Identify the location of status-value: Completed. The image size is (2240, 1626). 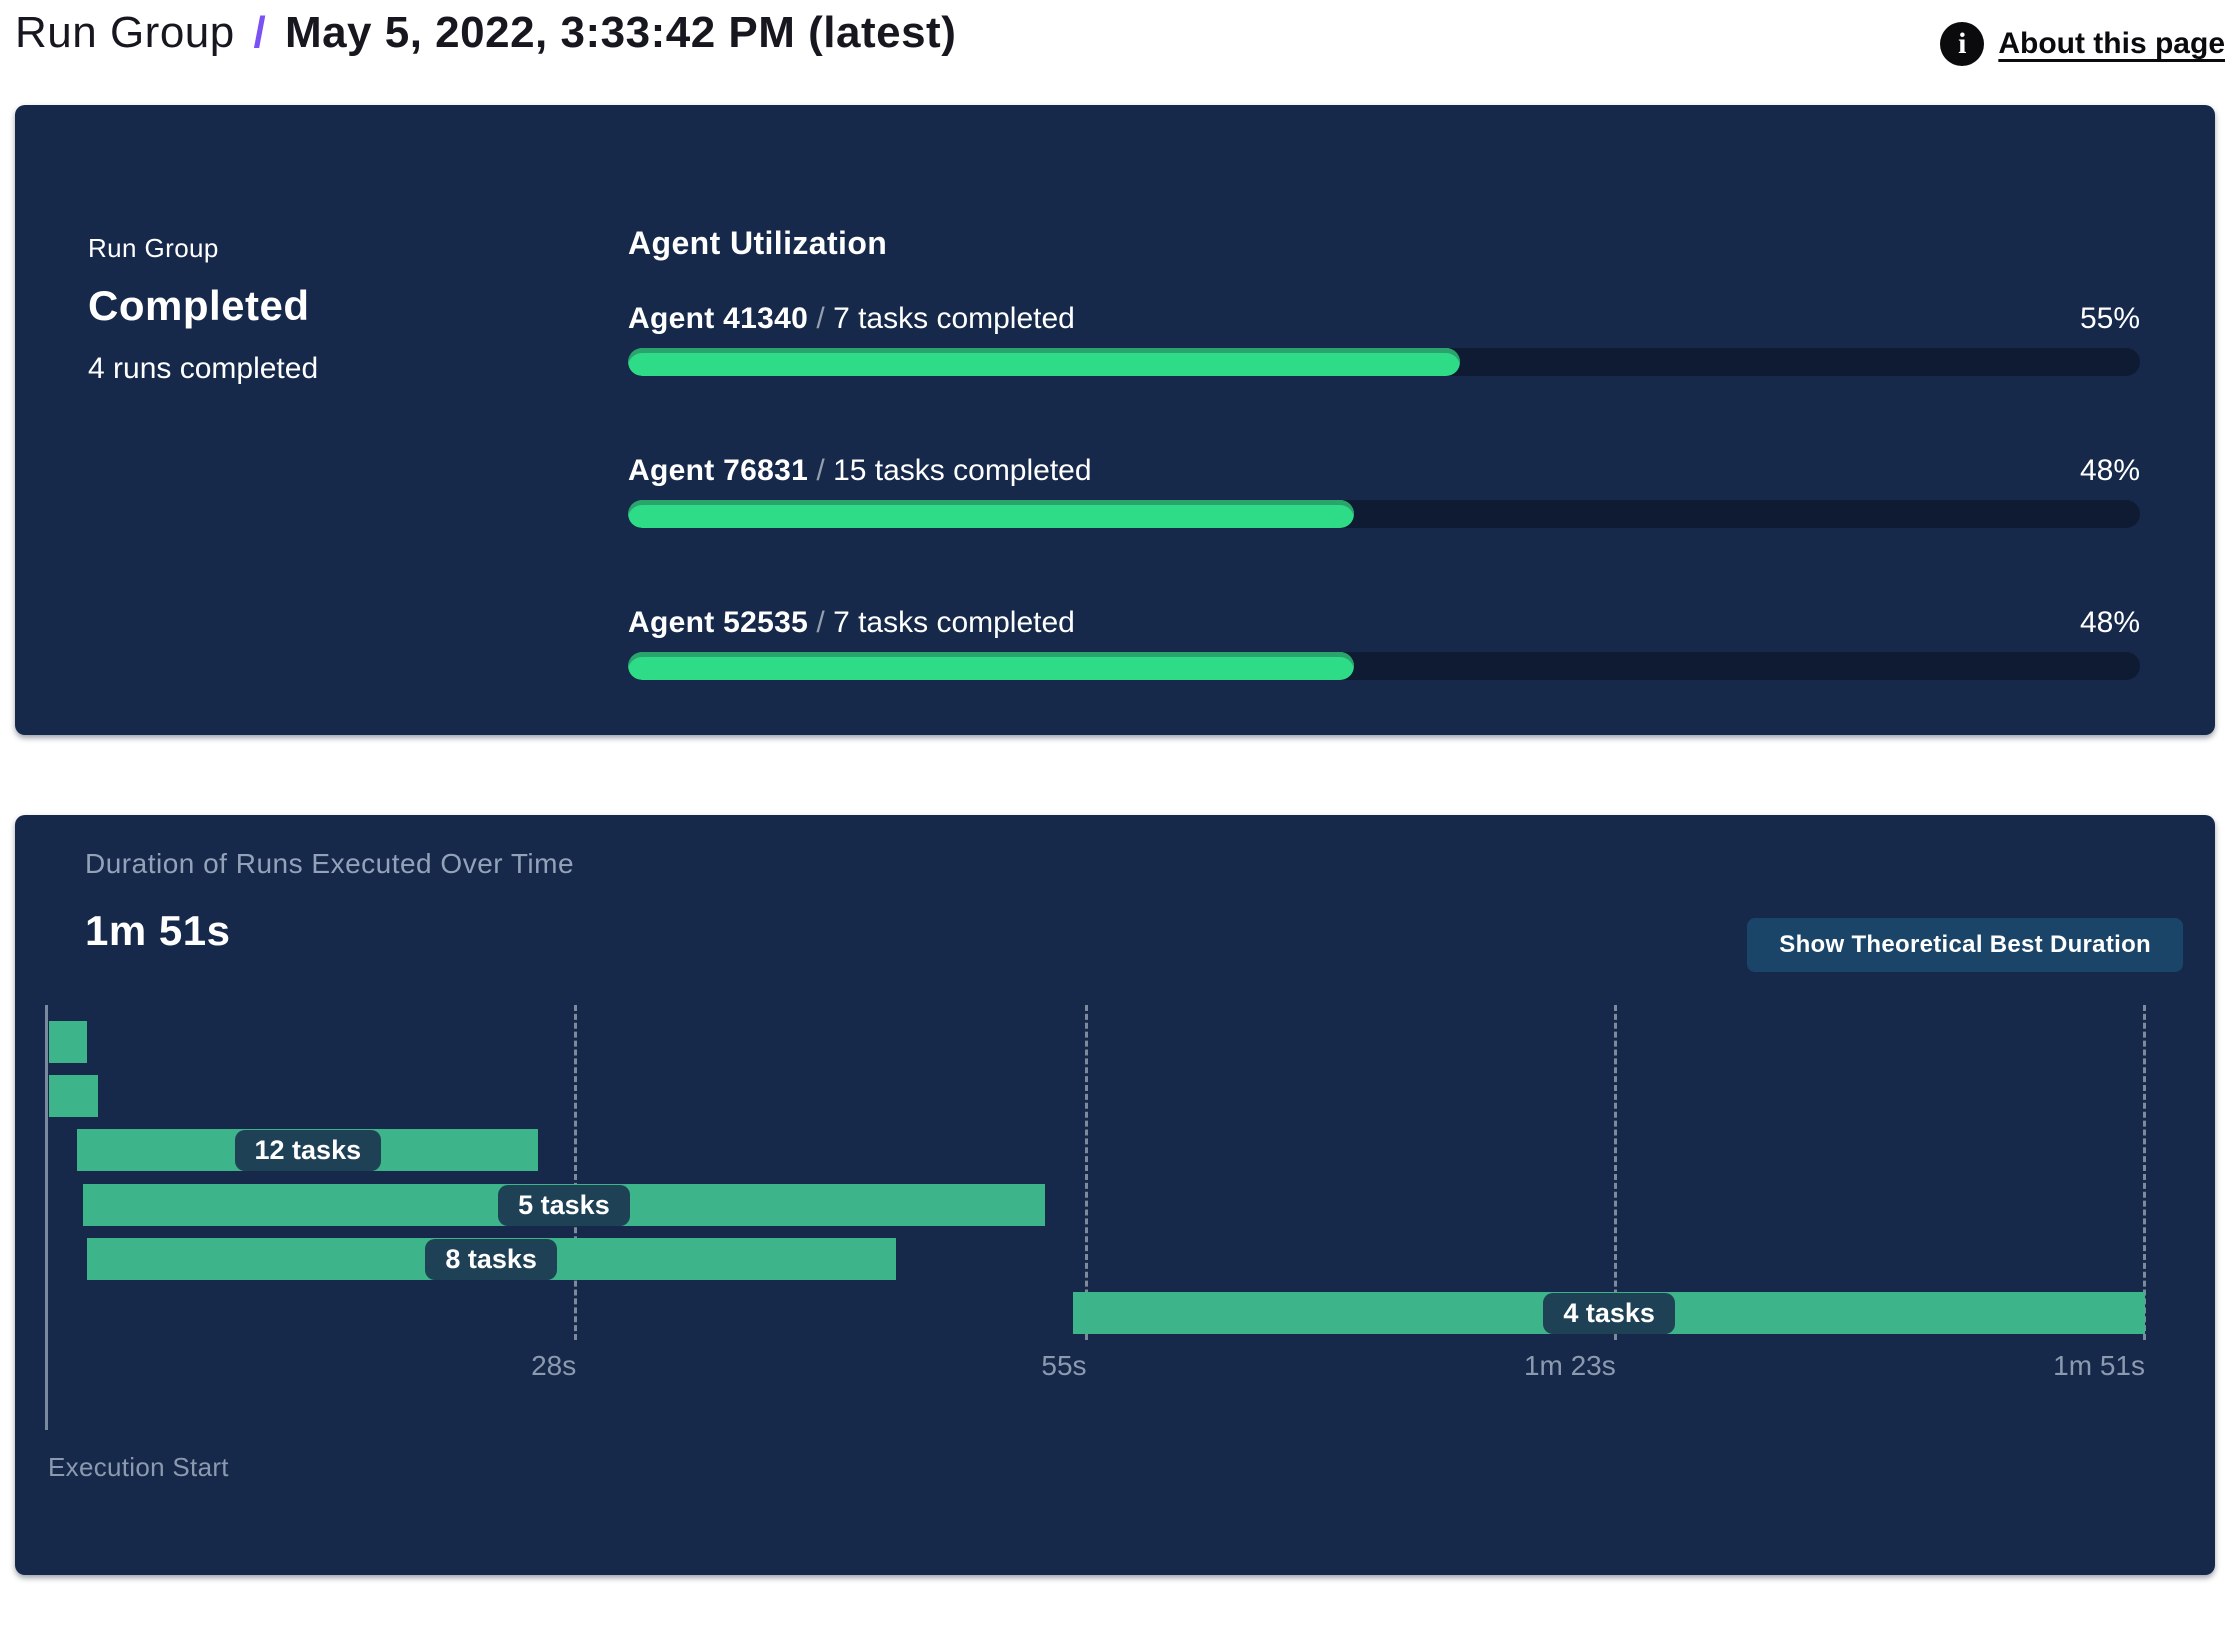
(199, 305).